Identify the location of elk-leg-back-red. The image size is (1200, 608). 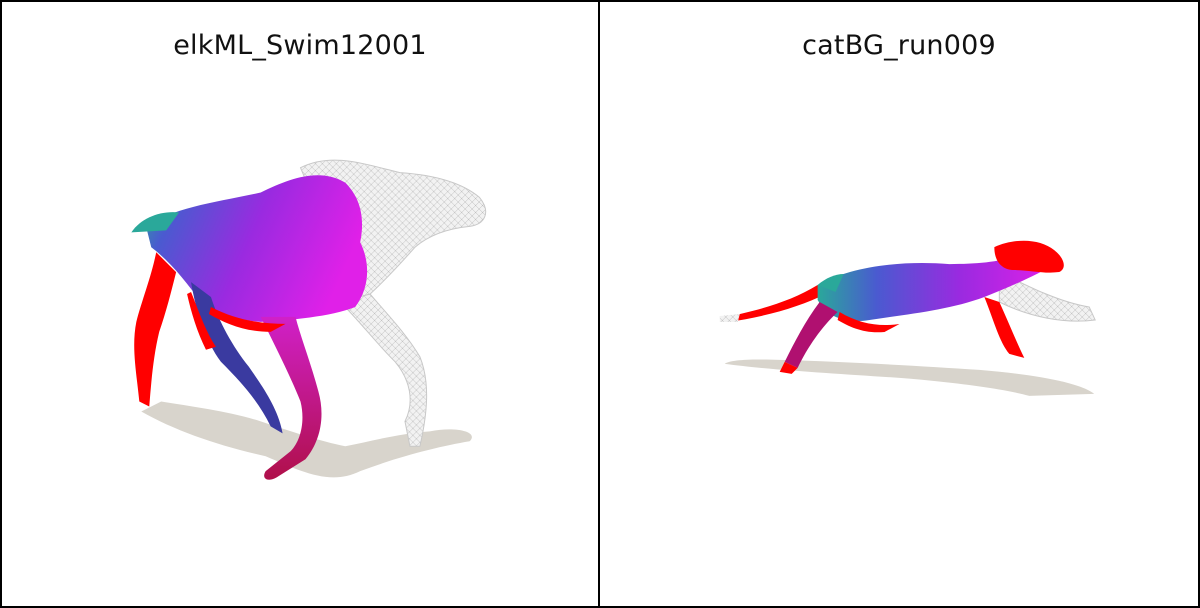
(155, 329).